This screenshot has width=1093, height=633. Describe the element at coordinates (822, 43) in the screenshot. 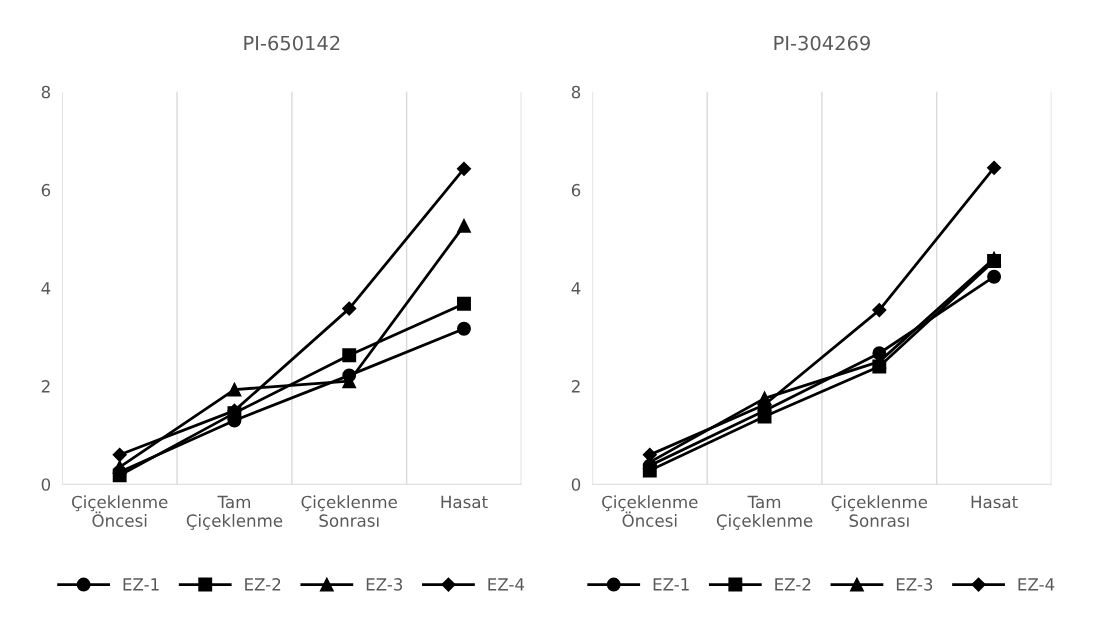

I see `chart-title: PI-304269` at that location.